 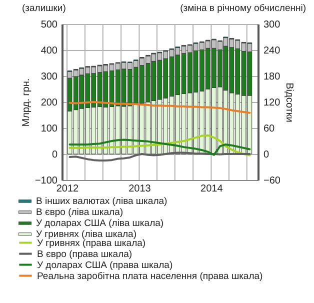 What do you see at coordinates (272, 181) in the screenshot?
I see `y2-tick-label: −60` at bounding box center [272, 181].